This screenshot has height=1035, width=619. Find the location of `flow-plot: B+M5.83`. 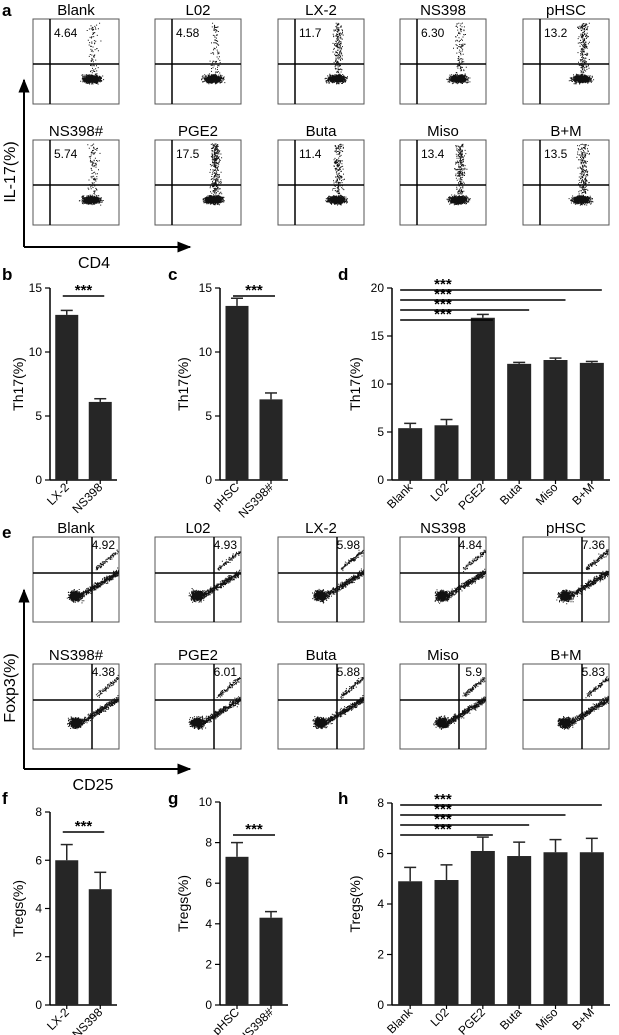

flow-plot: B+M5.83 is located at coordinates (566, 698).